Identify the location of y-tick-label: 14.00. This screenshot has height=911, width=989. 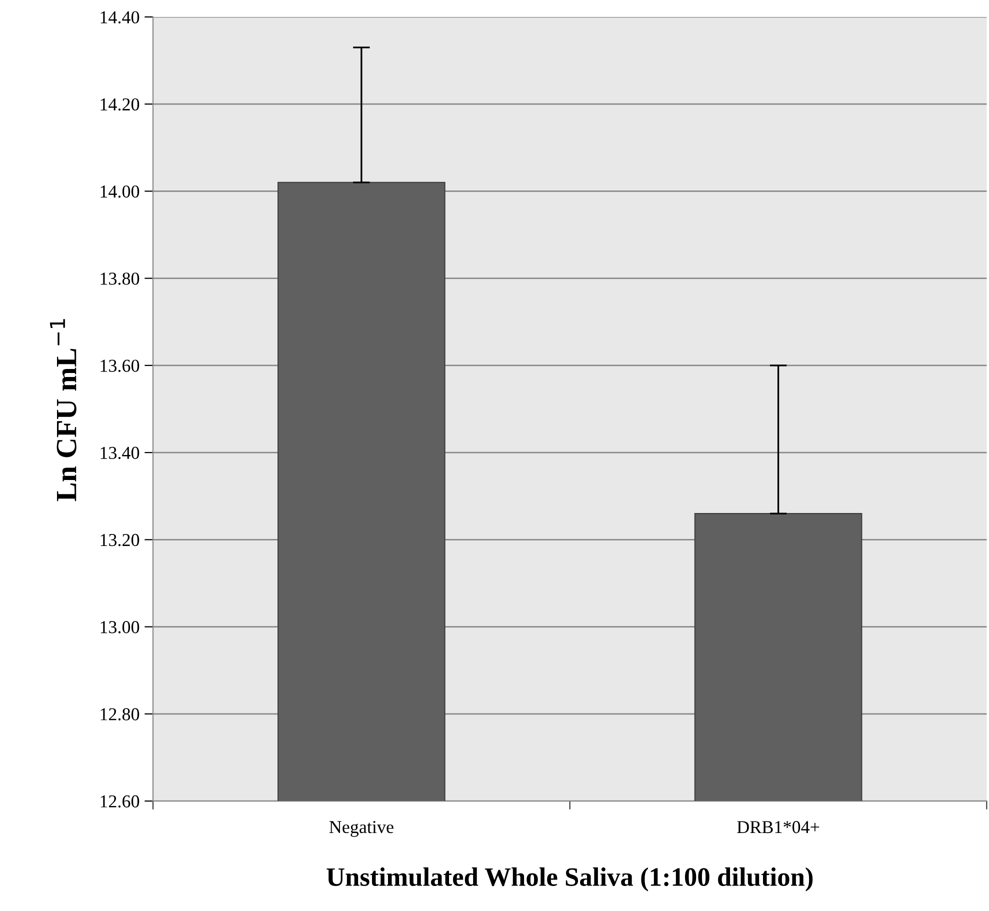
(120, 191).